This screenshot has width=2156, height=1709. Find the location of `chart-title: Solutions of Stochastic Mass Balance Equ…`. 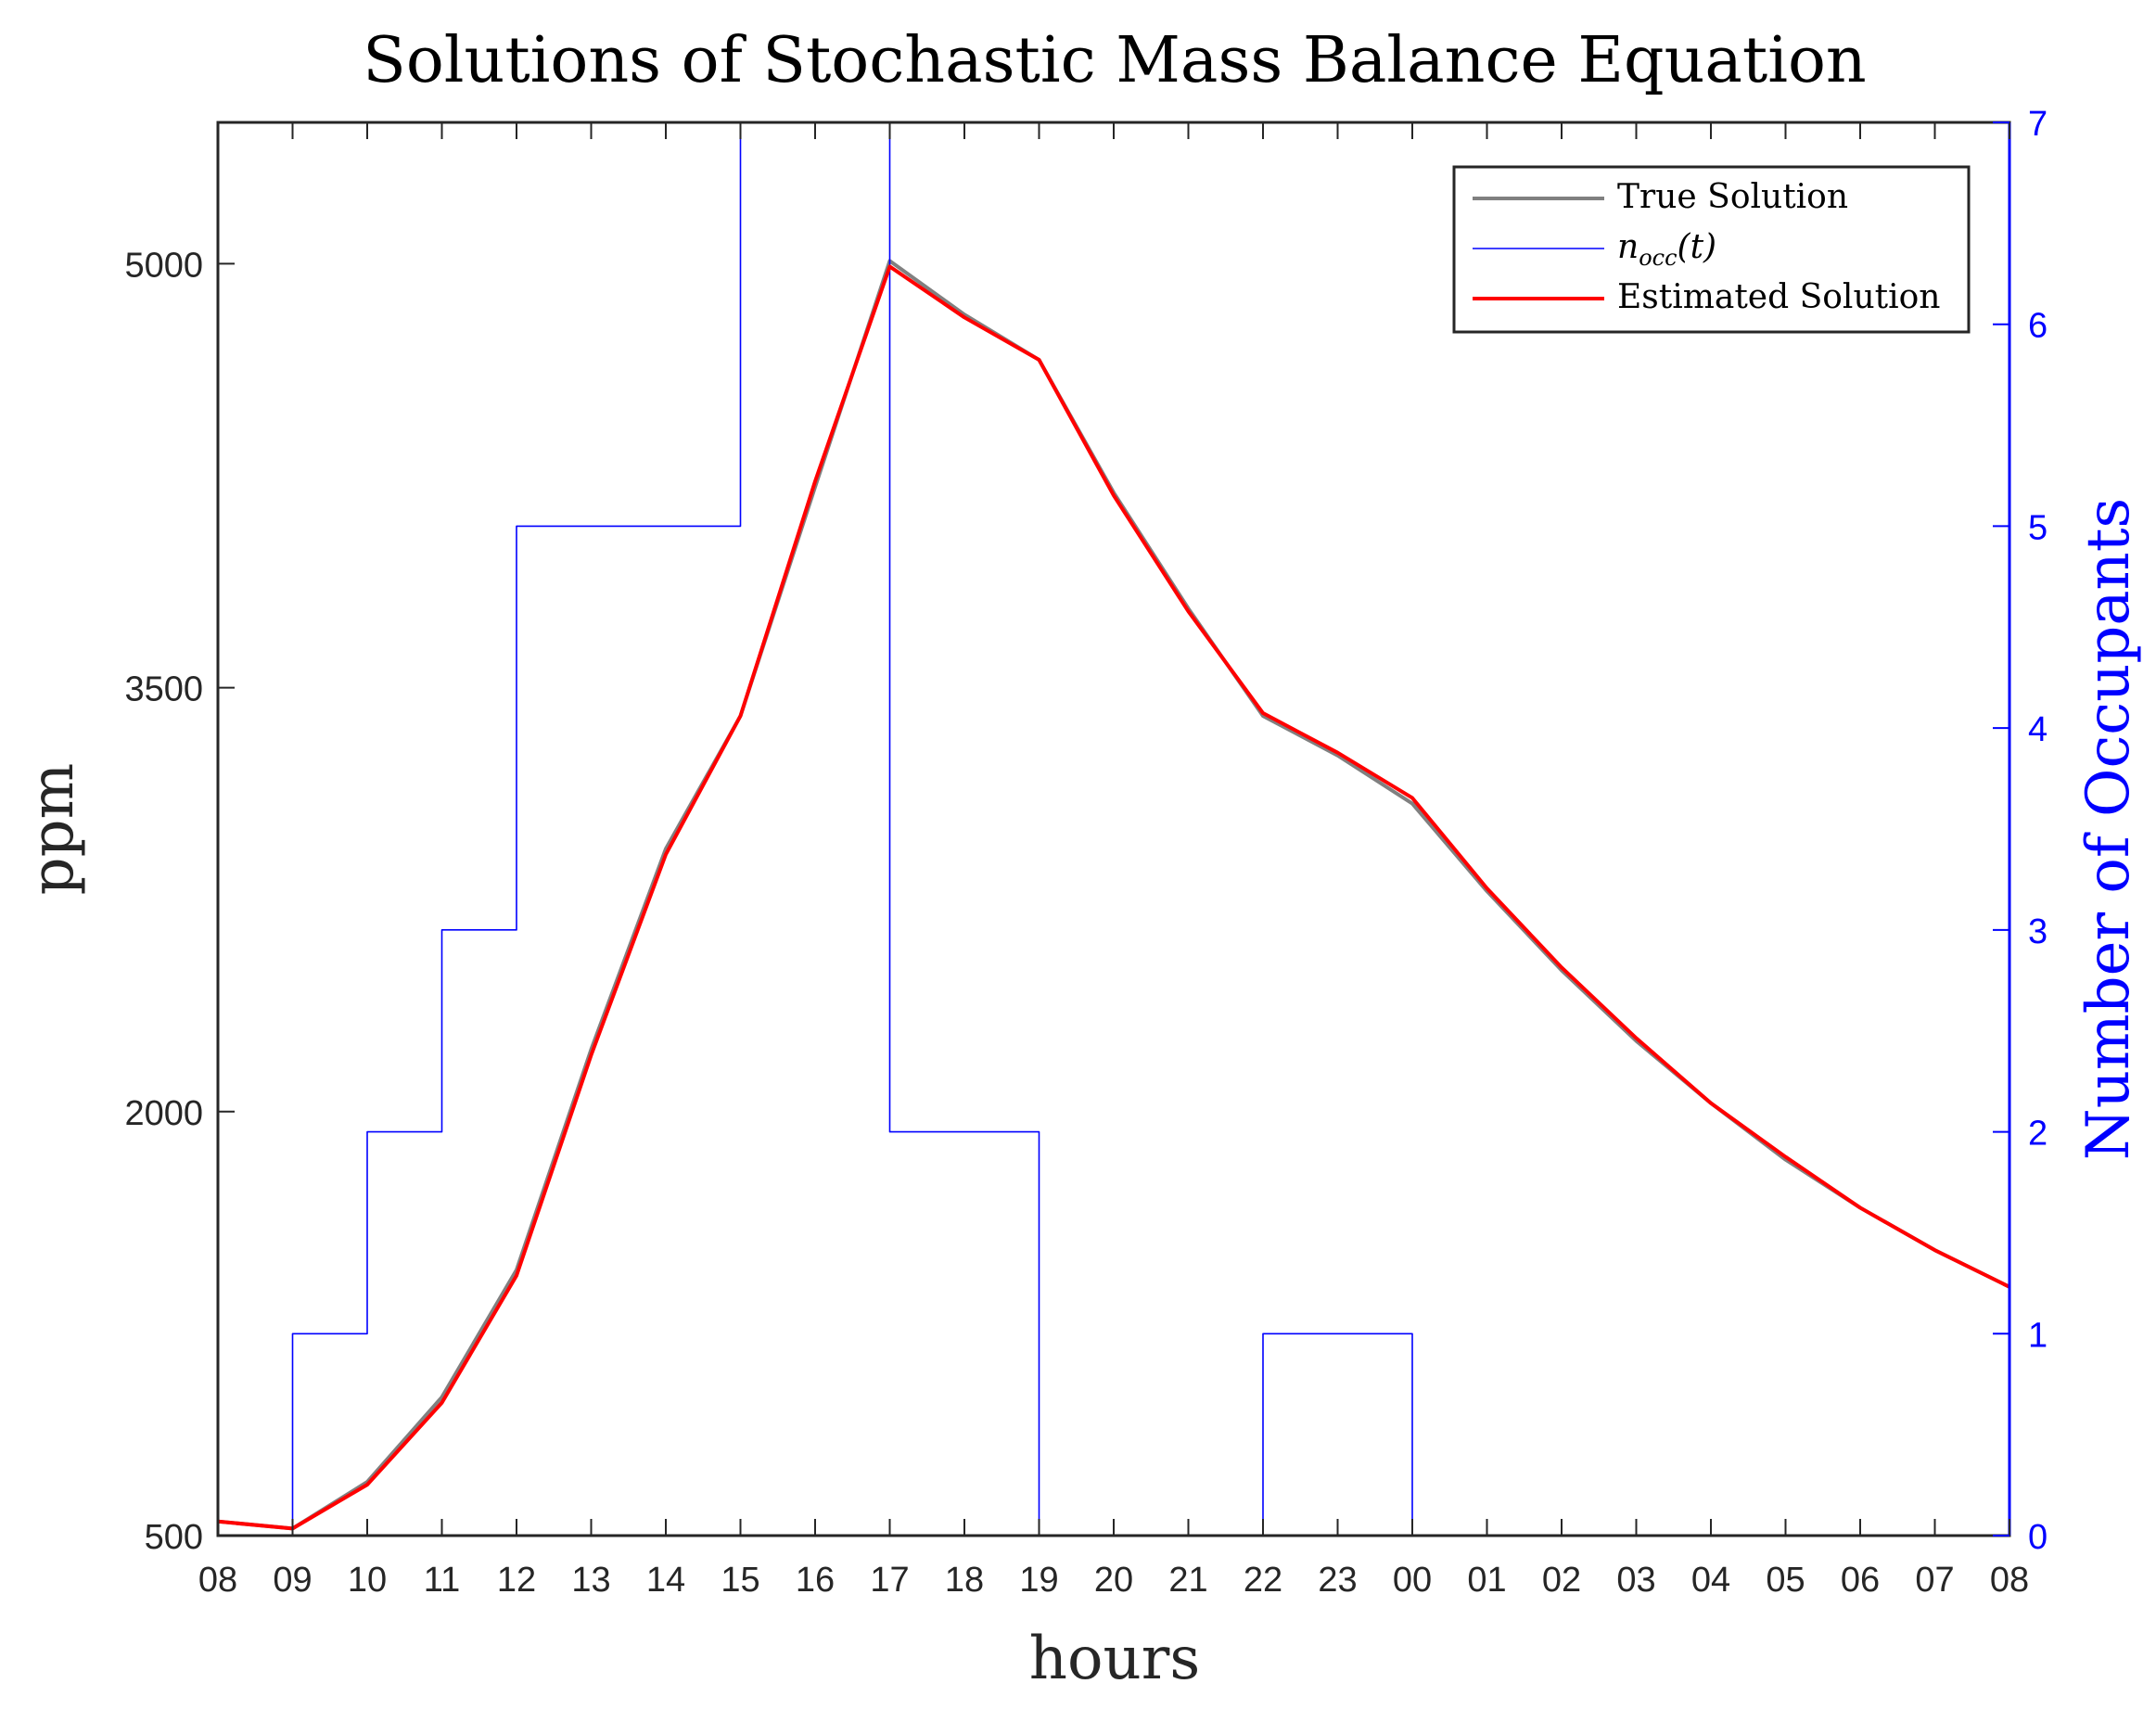

chart-title: Solutions of Stochastic Mass Balance Equ… is located at coordinates (1115, 60).